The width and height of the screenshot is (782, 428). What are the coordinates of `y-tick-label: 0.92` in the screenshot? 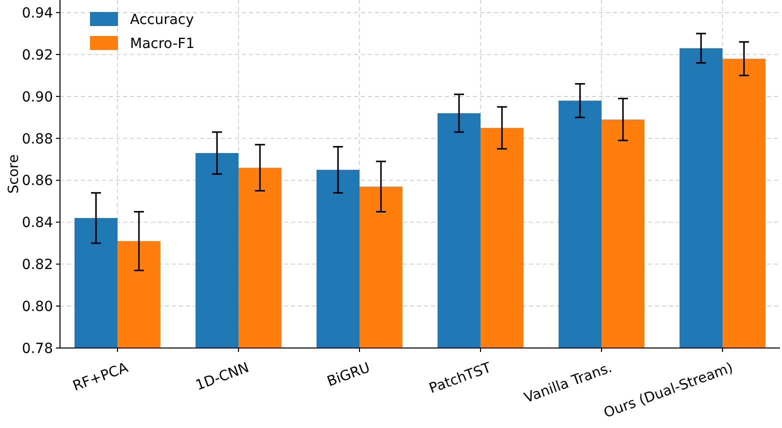 It's located at (37, 55).